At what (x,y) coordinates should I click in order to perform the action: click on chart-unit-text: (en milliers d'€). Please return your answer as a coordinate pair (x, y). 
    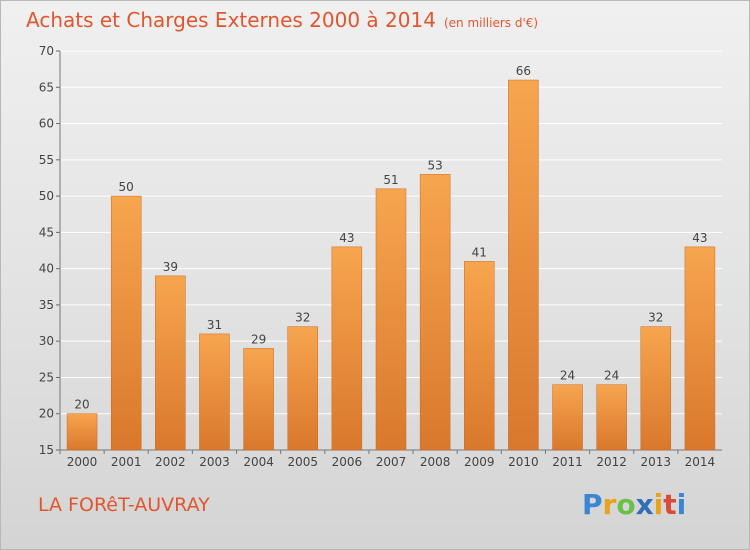
    Looking at the image, I should click on (491, 23).